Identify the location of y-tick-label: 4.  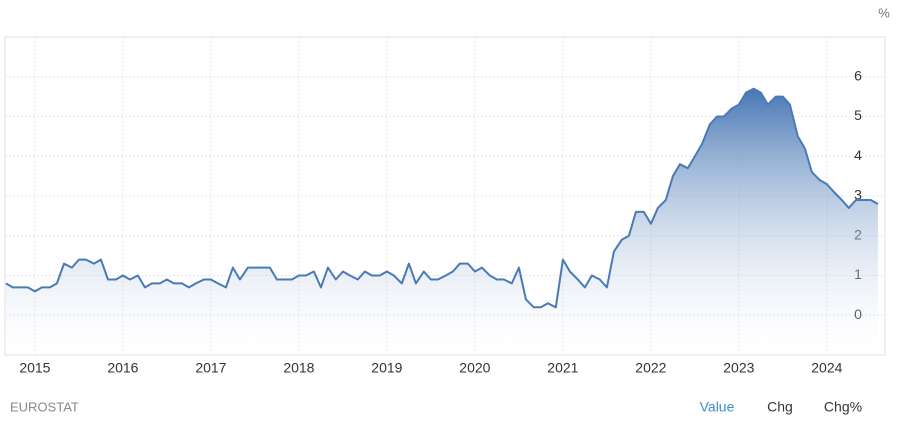
(858, 155).